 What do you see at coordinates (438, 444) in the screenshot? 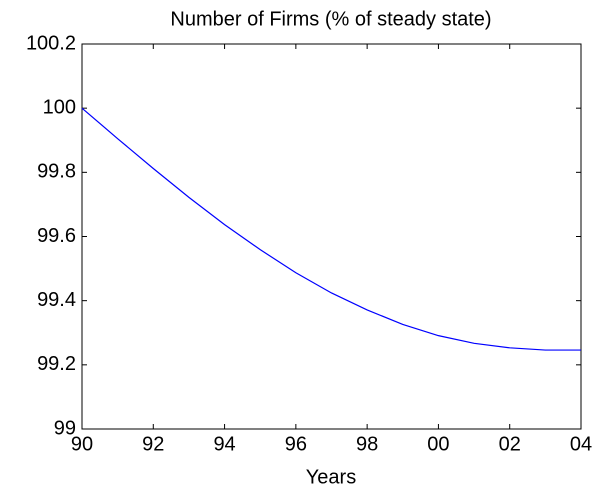
I see `x-tick-label: 00` at bounding box center [438, 444].